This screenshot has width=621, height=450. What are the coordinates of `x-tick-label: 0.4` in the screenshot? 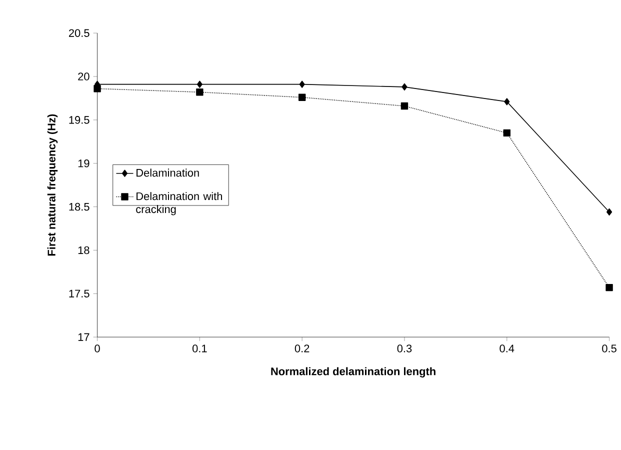 It's located at (507, 348).